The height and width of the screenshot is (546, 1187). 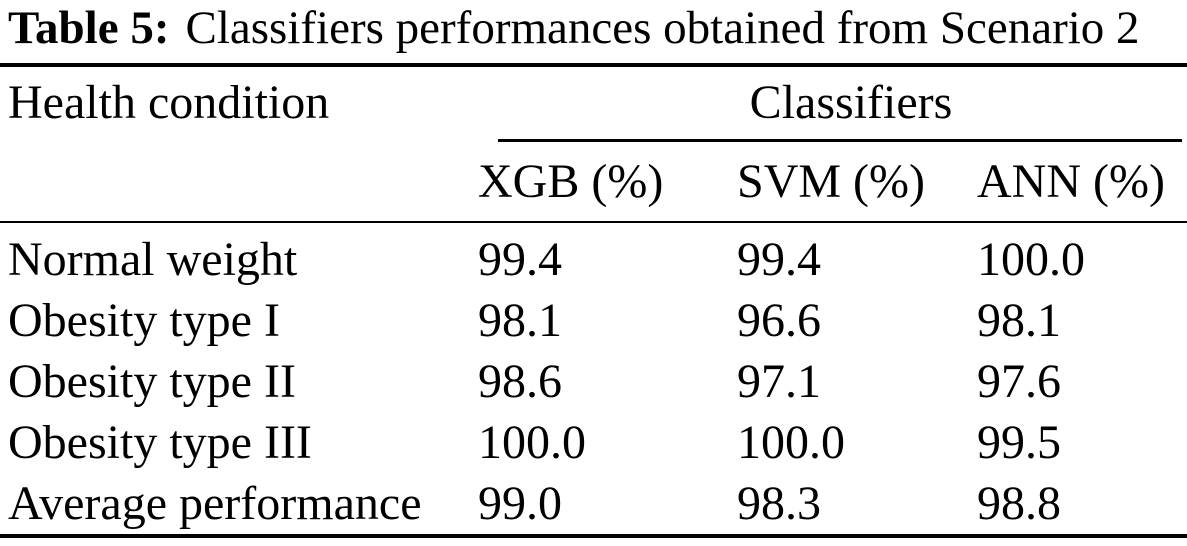 I want to click on cell-xgb: 98.6, so click(x=520, y=381).